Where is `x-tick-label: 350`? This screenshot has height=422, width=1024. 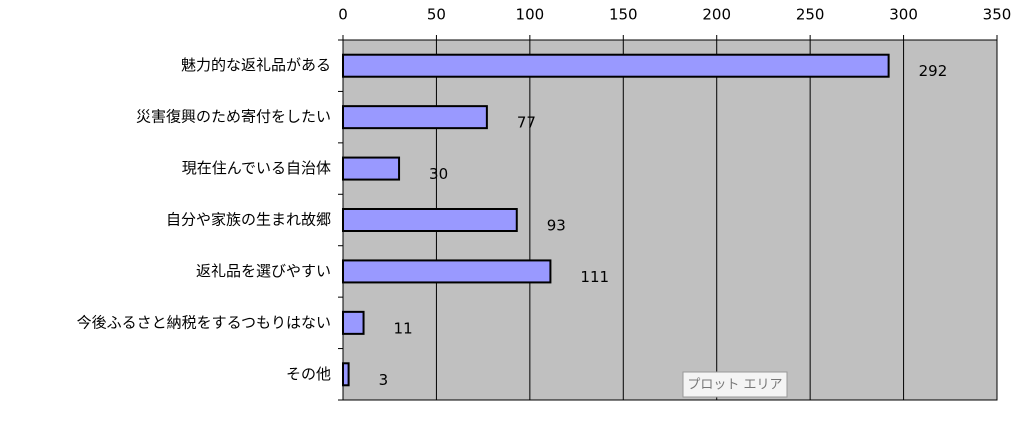
x-tick-label: 350 is located at coordinates (997, 15).